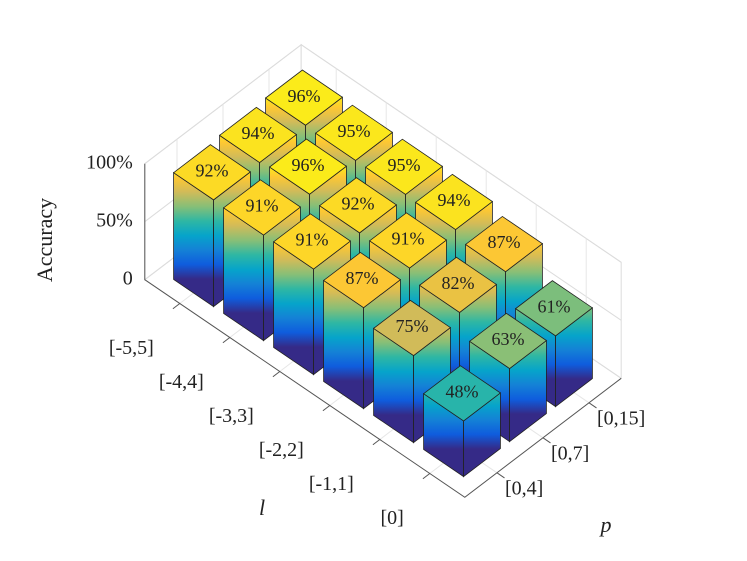  What do you see at coordinates (109, 162) in the screenshot?
I see `z-tick-label: 100%` at bounding box center [109, 162].